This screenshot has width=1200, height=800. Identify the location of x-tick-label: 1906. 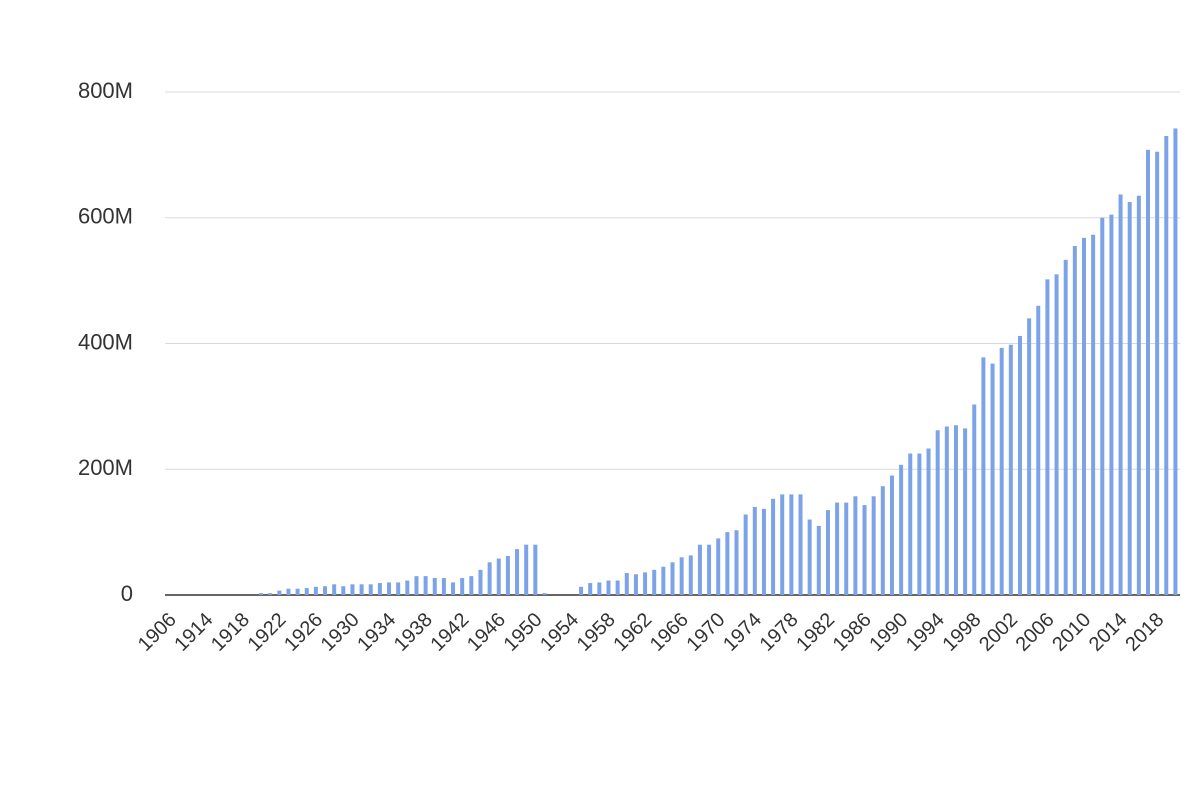
(157, 632).